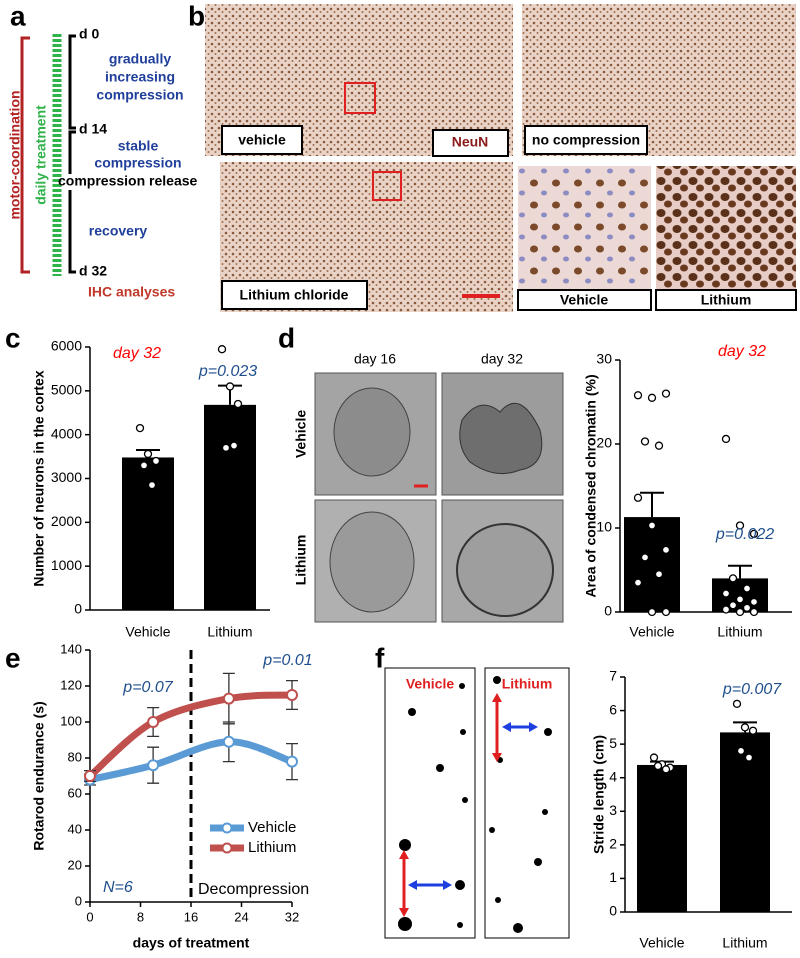 This screenshot has height=958, width=800. Describe the element at coordinates (726, 300) in the screenshot. I see `image-label: Lithium` at that location.